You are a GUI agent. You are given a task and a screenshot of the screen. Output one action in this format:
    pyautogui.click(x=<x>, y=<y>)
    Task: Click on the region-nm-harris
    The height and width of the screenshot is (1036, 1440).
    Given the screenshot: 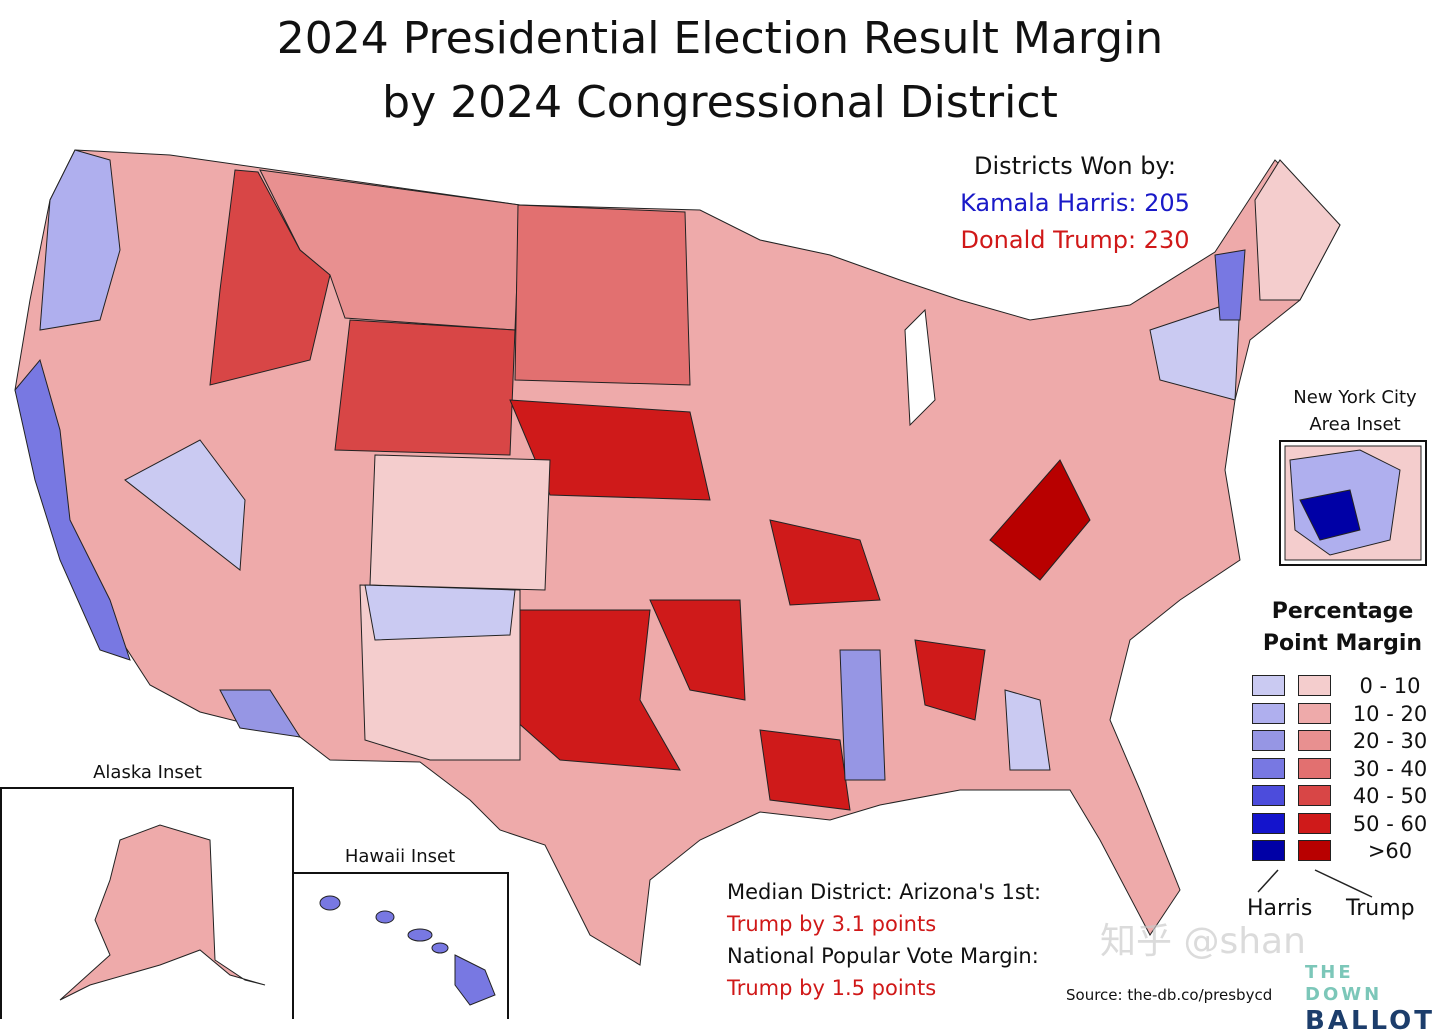 What is the action you would take?
    pyautogui.click(x=440, y=612)
    